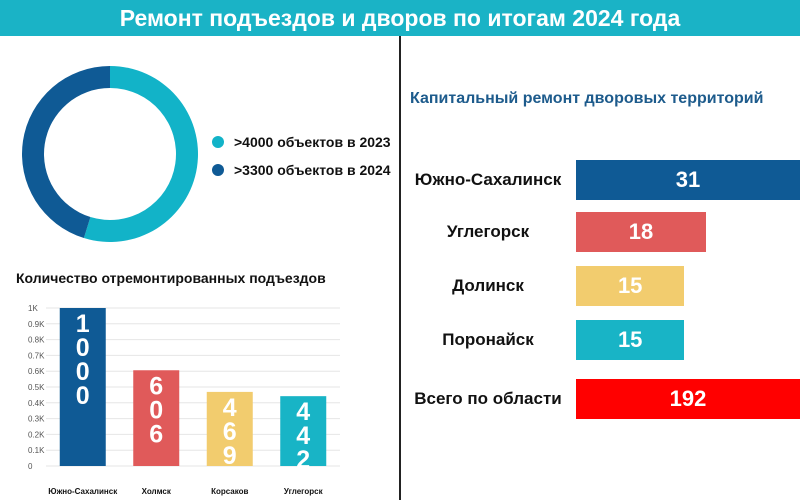  What do you see at coordinates (488, 285) in the screenshot?
I see `yard-label-2: Долинск` at bounding box center [488, 285].